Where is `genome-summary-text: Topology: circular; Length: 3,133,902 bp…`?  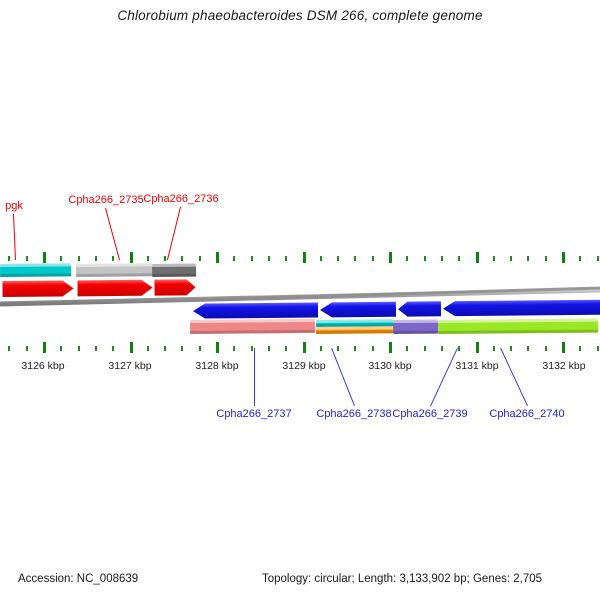
genome-summary-text: Topology: circular; Length: 3,133,902 bp… is located at coordinates (402, 579).